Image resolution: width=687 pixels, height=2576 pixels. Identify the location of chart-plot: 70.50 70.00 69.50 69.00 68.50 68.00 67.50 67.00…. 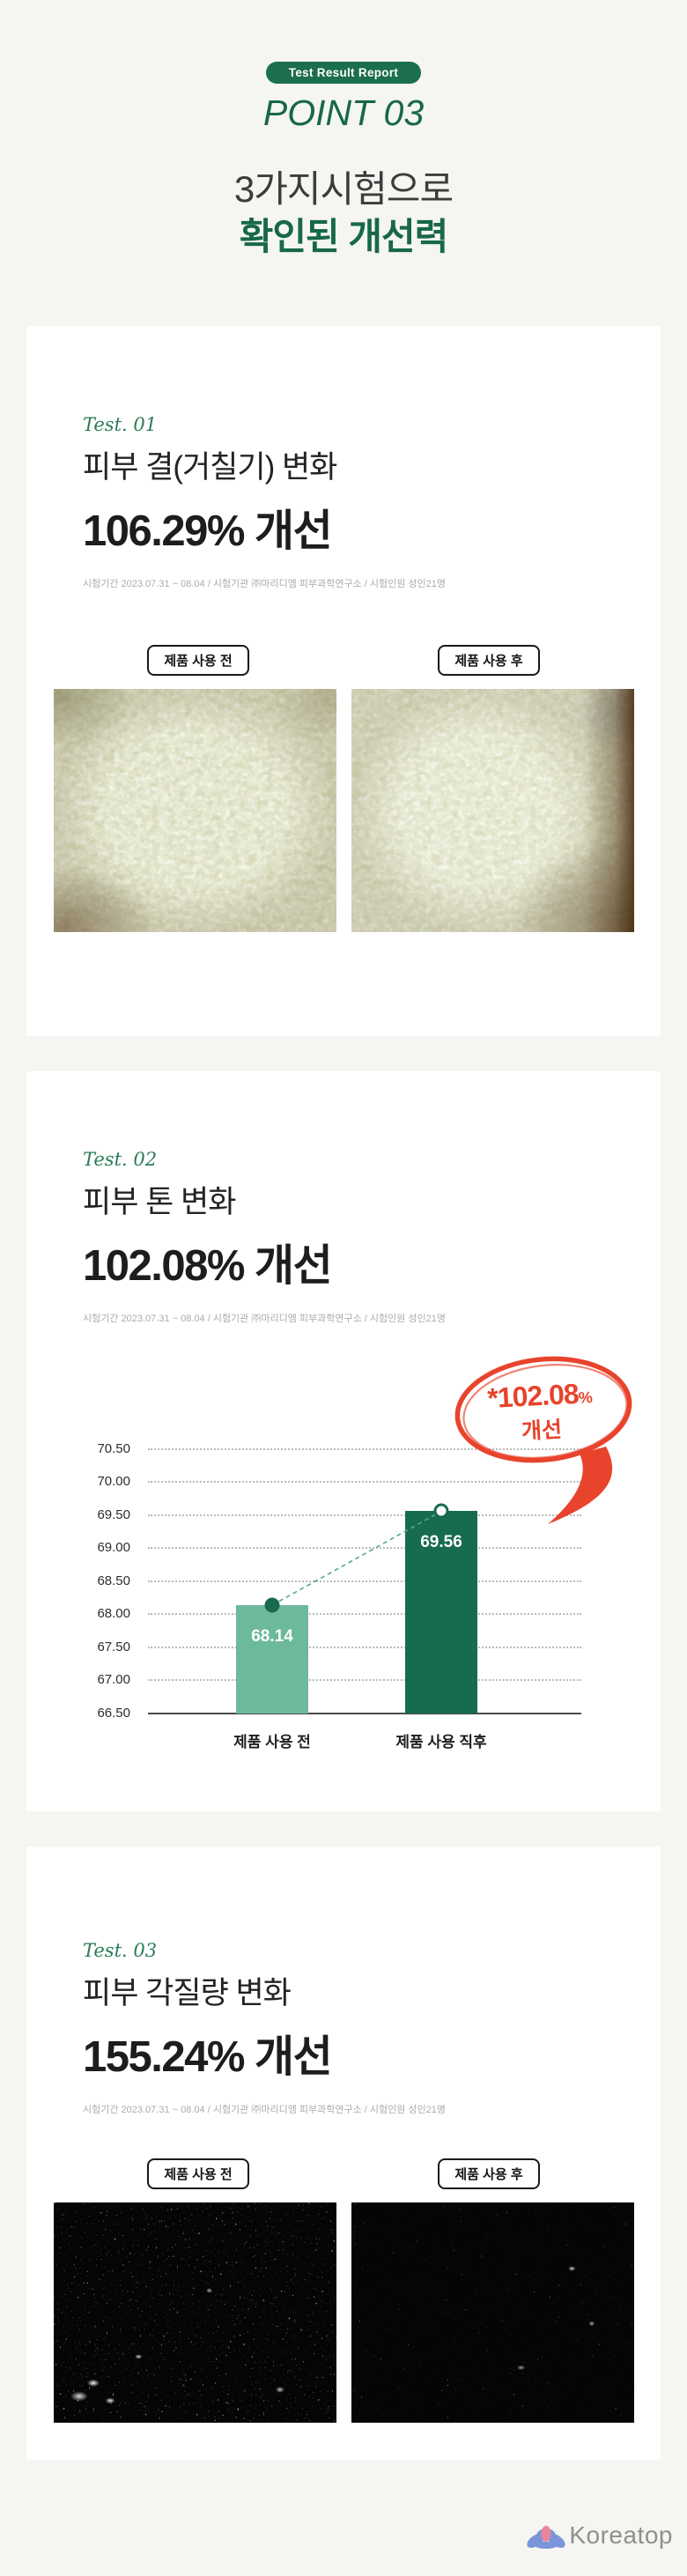
(339, 1596).